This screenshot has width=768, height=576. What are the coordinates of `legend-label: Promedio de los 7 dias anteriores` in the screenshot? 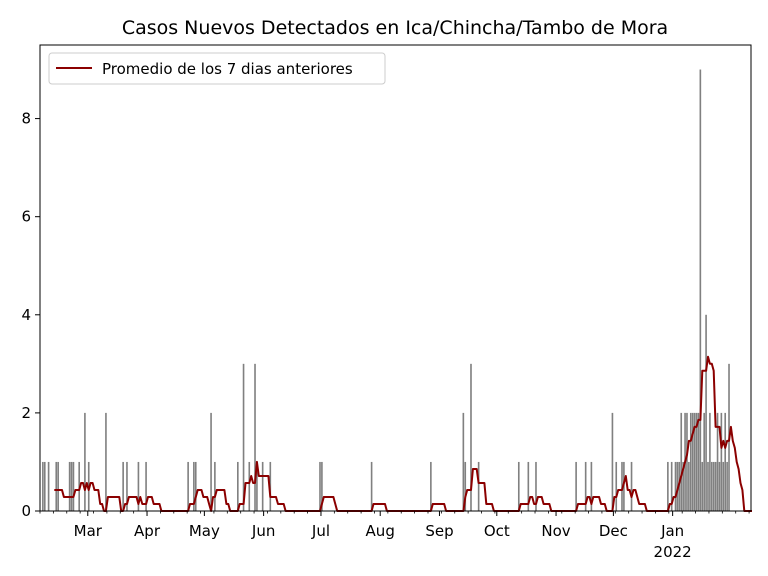 It's located at (227, 69).